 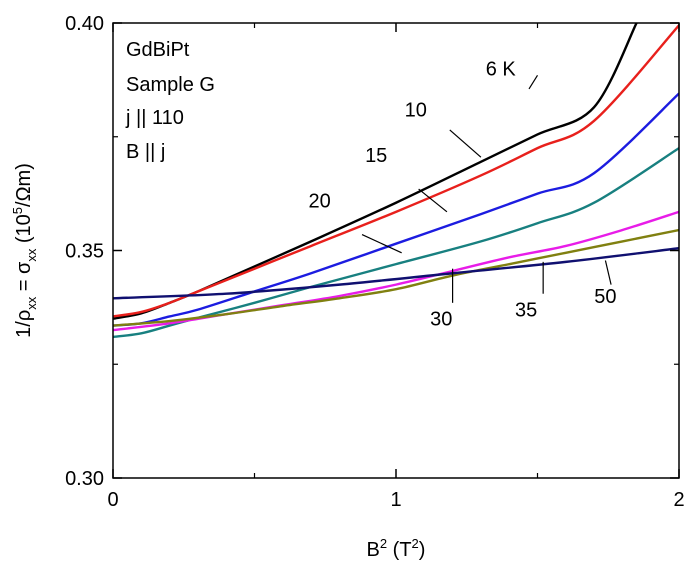 I want to click on annotation-line: j || 110, so click(x=154, y=118).